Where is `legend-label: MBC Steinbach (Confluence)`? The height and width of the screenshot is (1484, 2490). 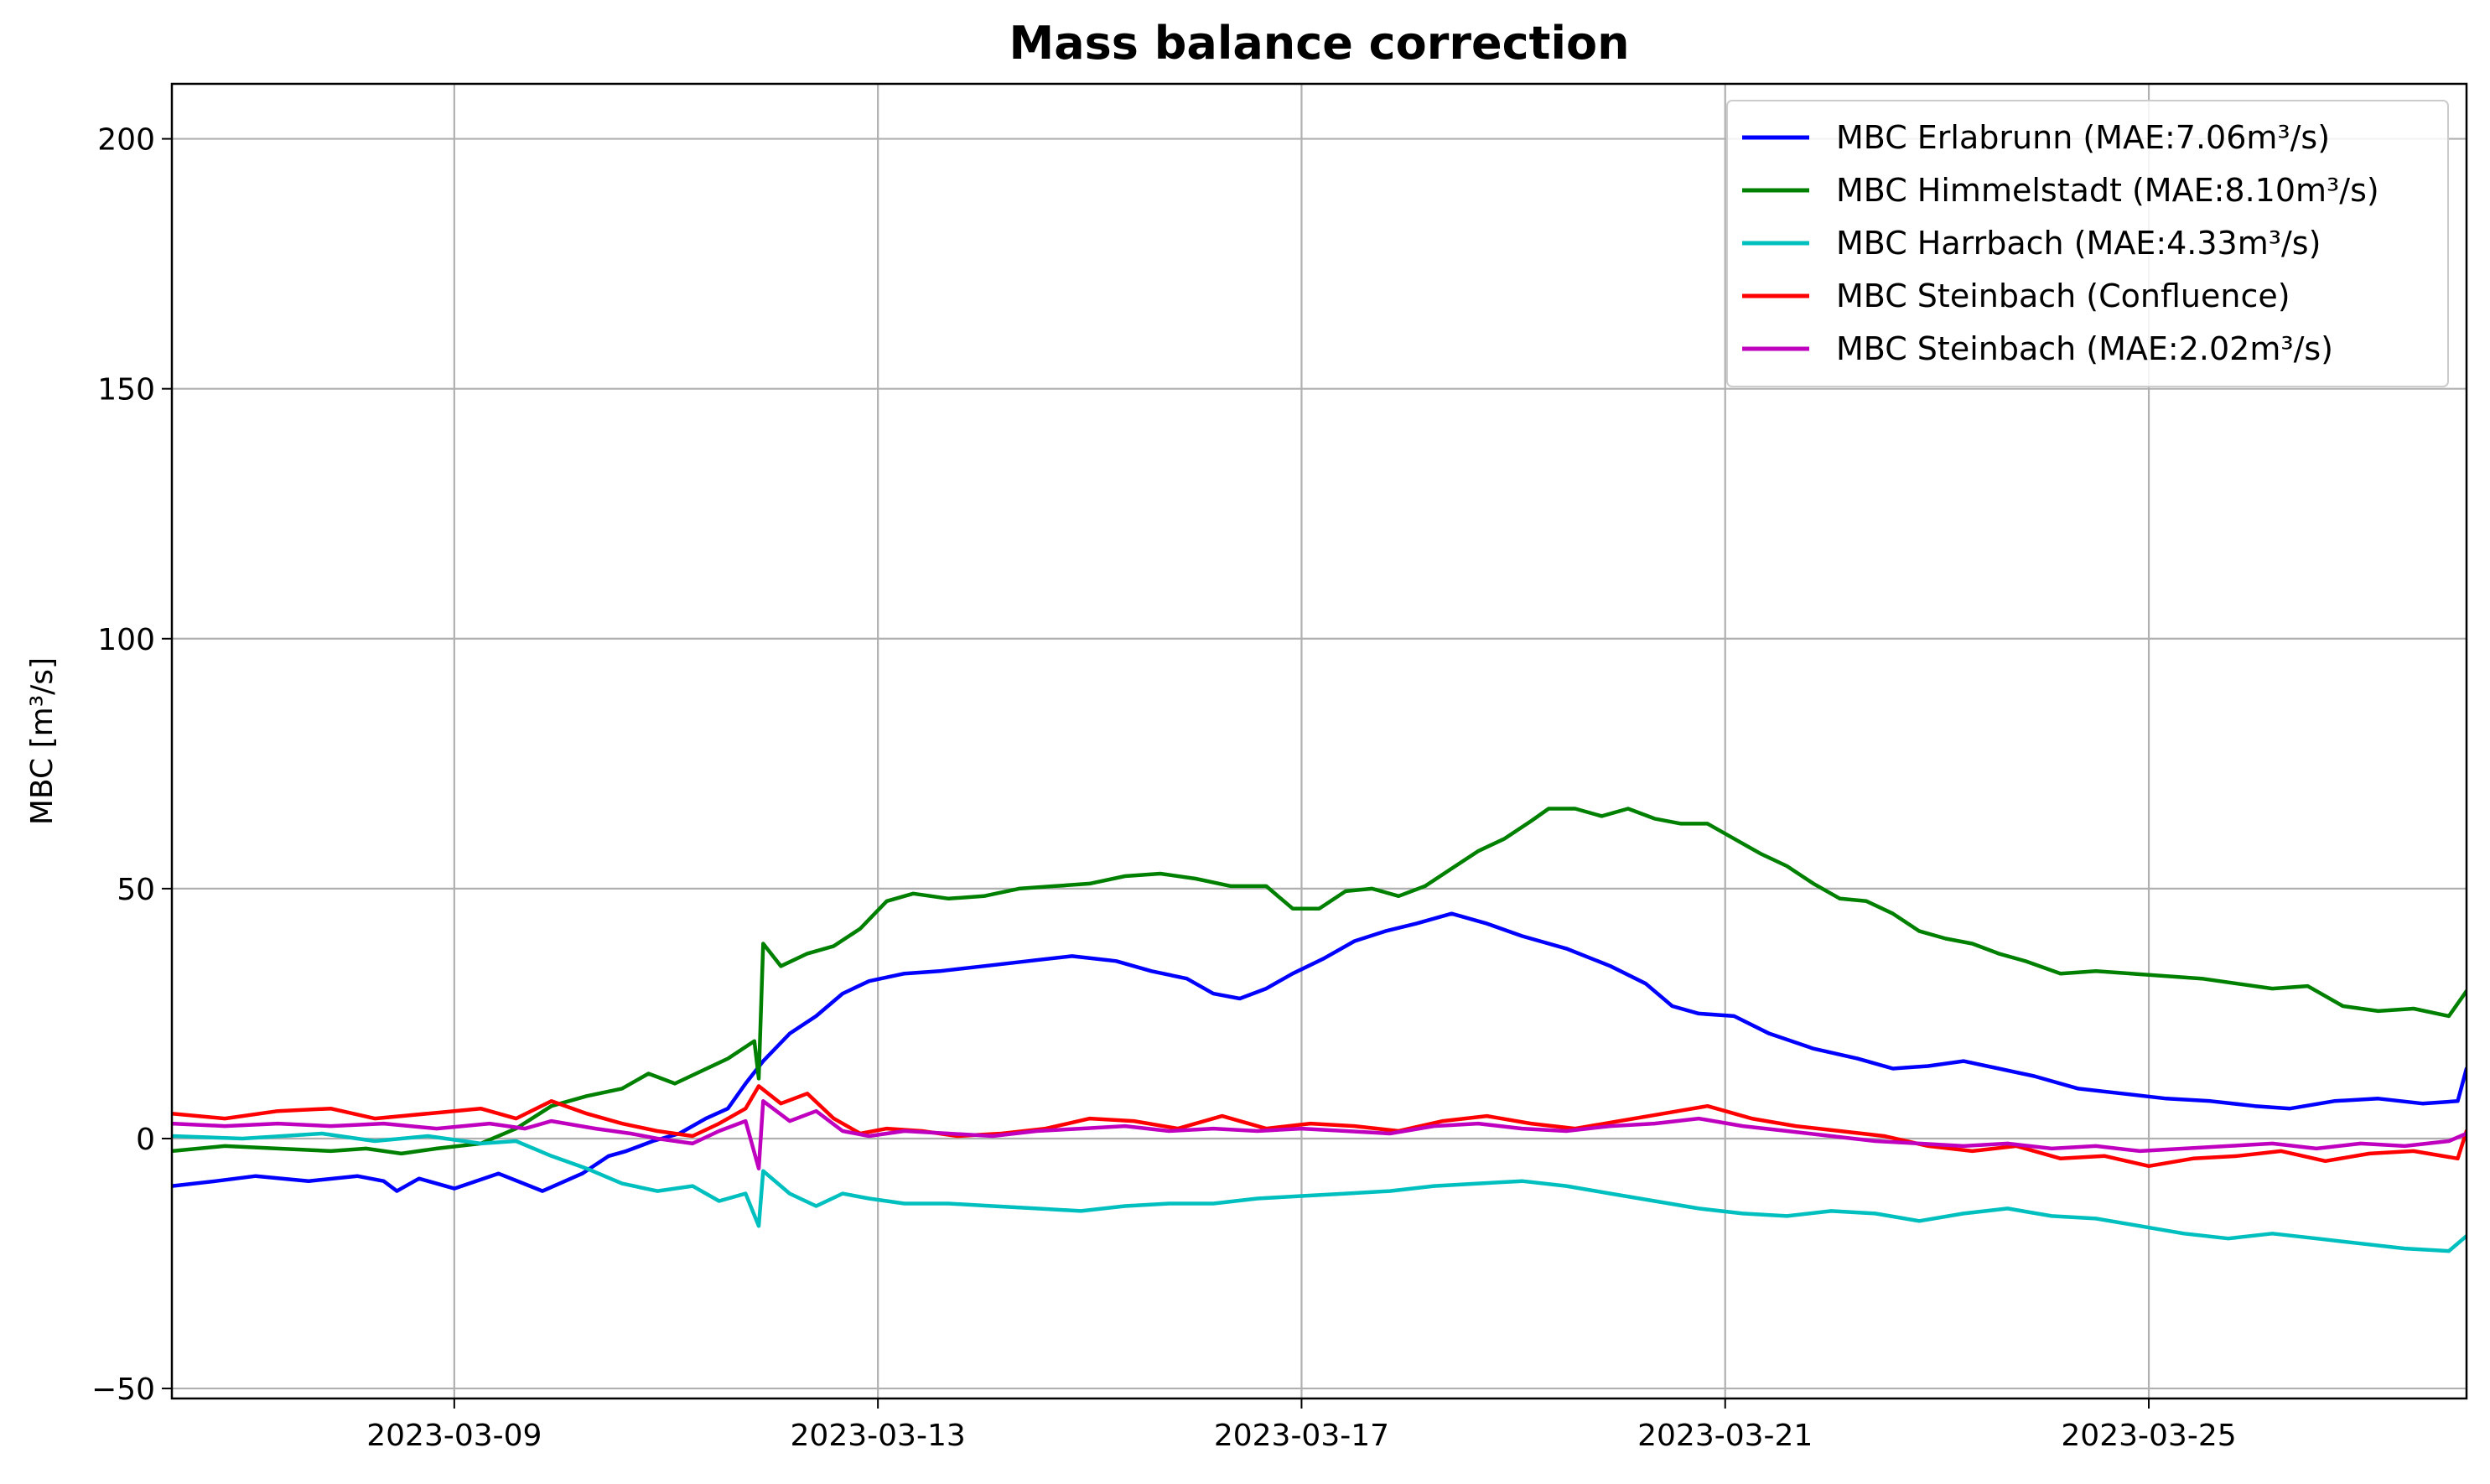
legend-label: MBC Steinbach (Confluence) is located at coordinates (2063, 296).